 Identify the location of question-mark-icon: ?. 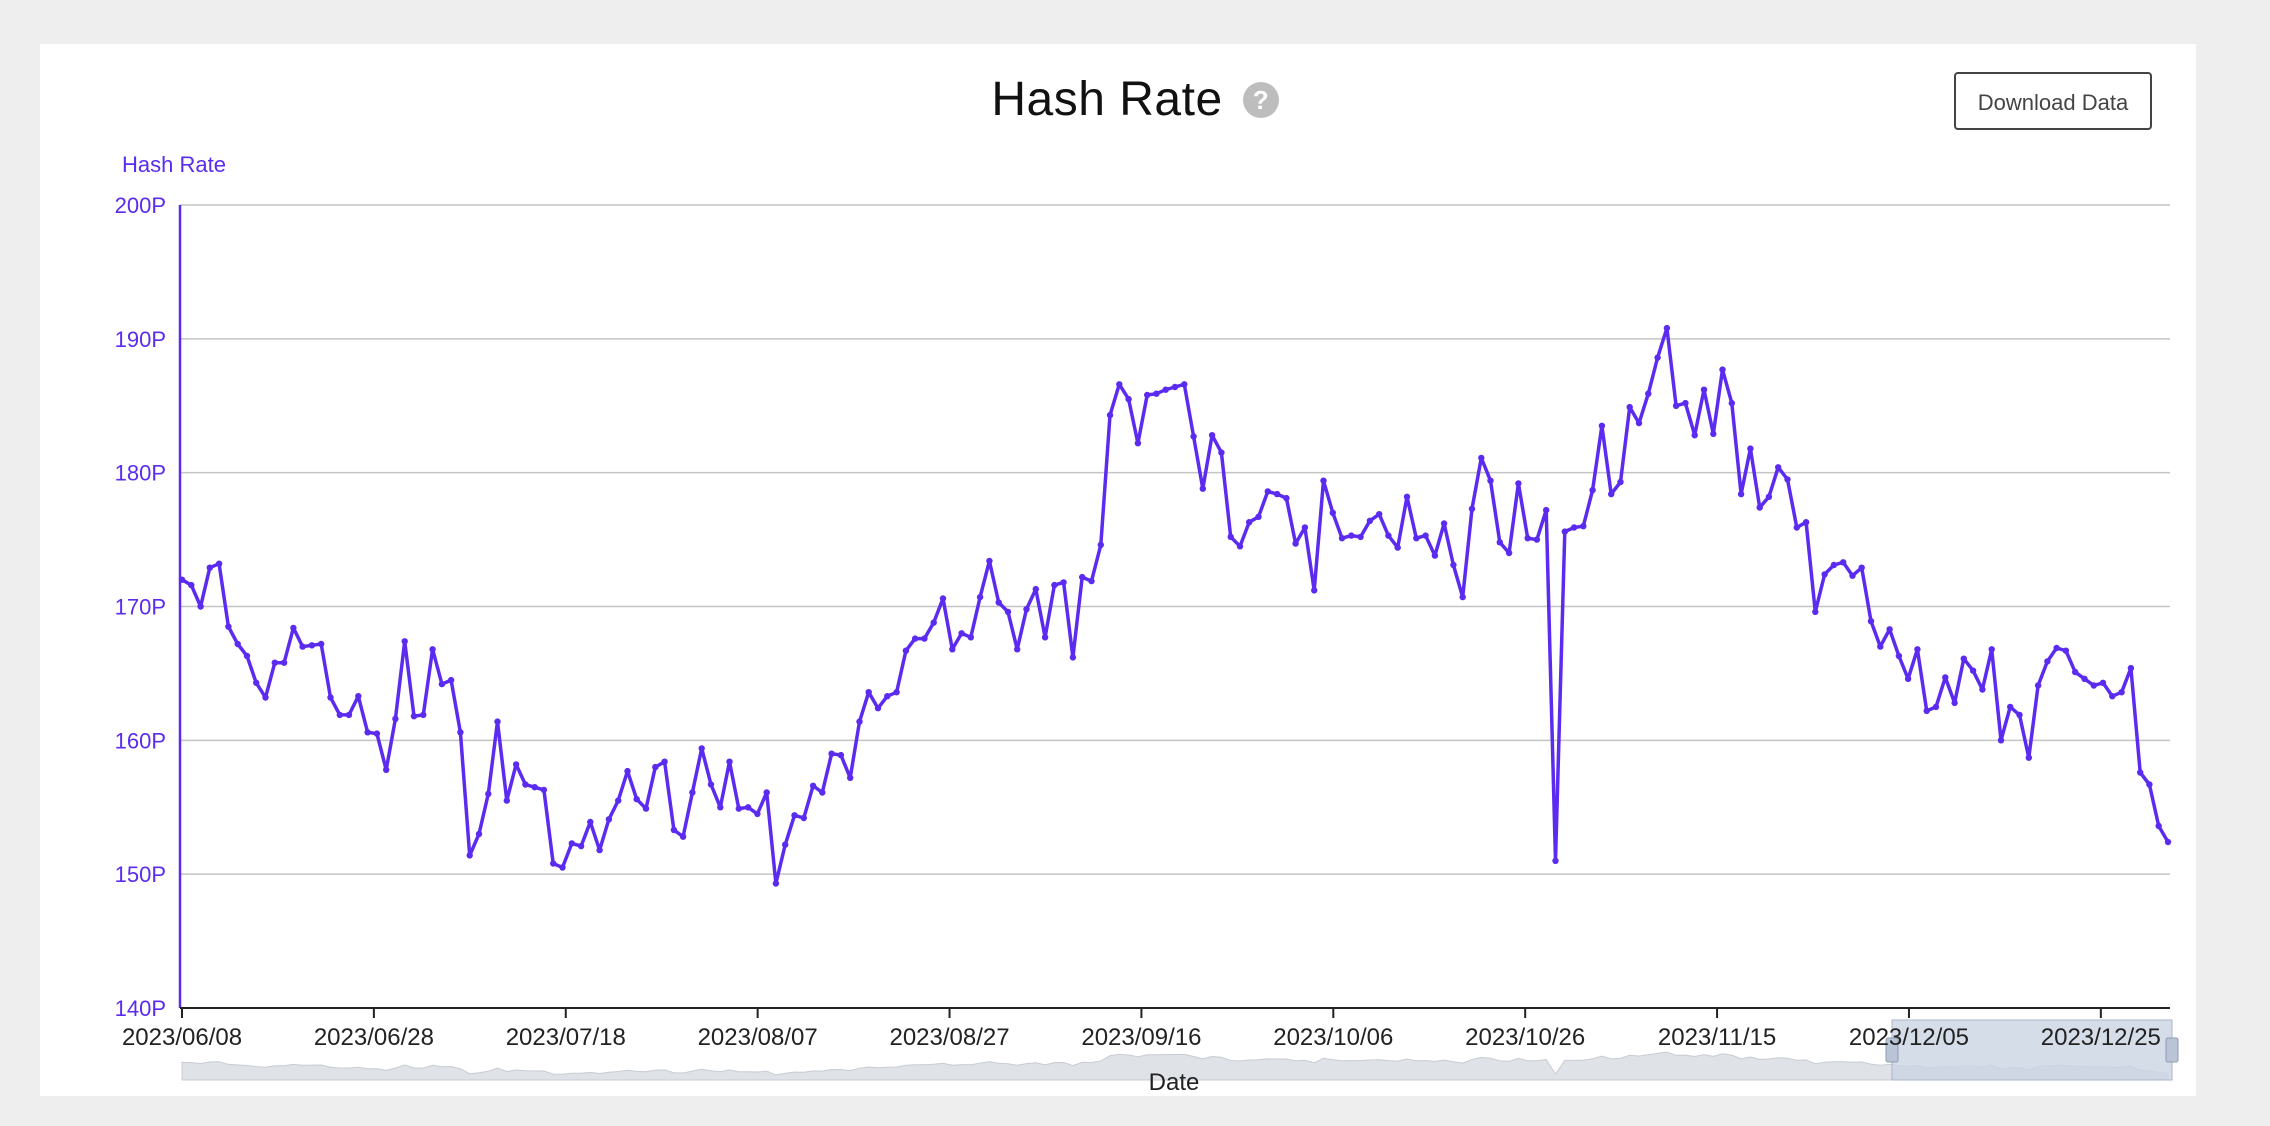
(1260, 99).